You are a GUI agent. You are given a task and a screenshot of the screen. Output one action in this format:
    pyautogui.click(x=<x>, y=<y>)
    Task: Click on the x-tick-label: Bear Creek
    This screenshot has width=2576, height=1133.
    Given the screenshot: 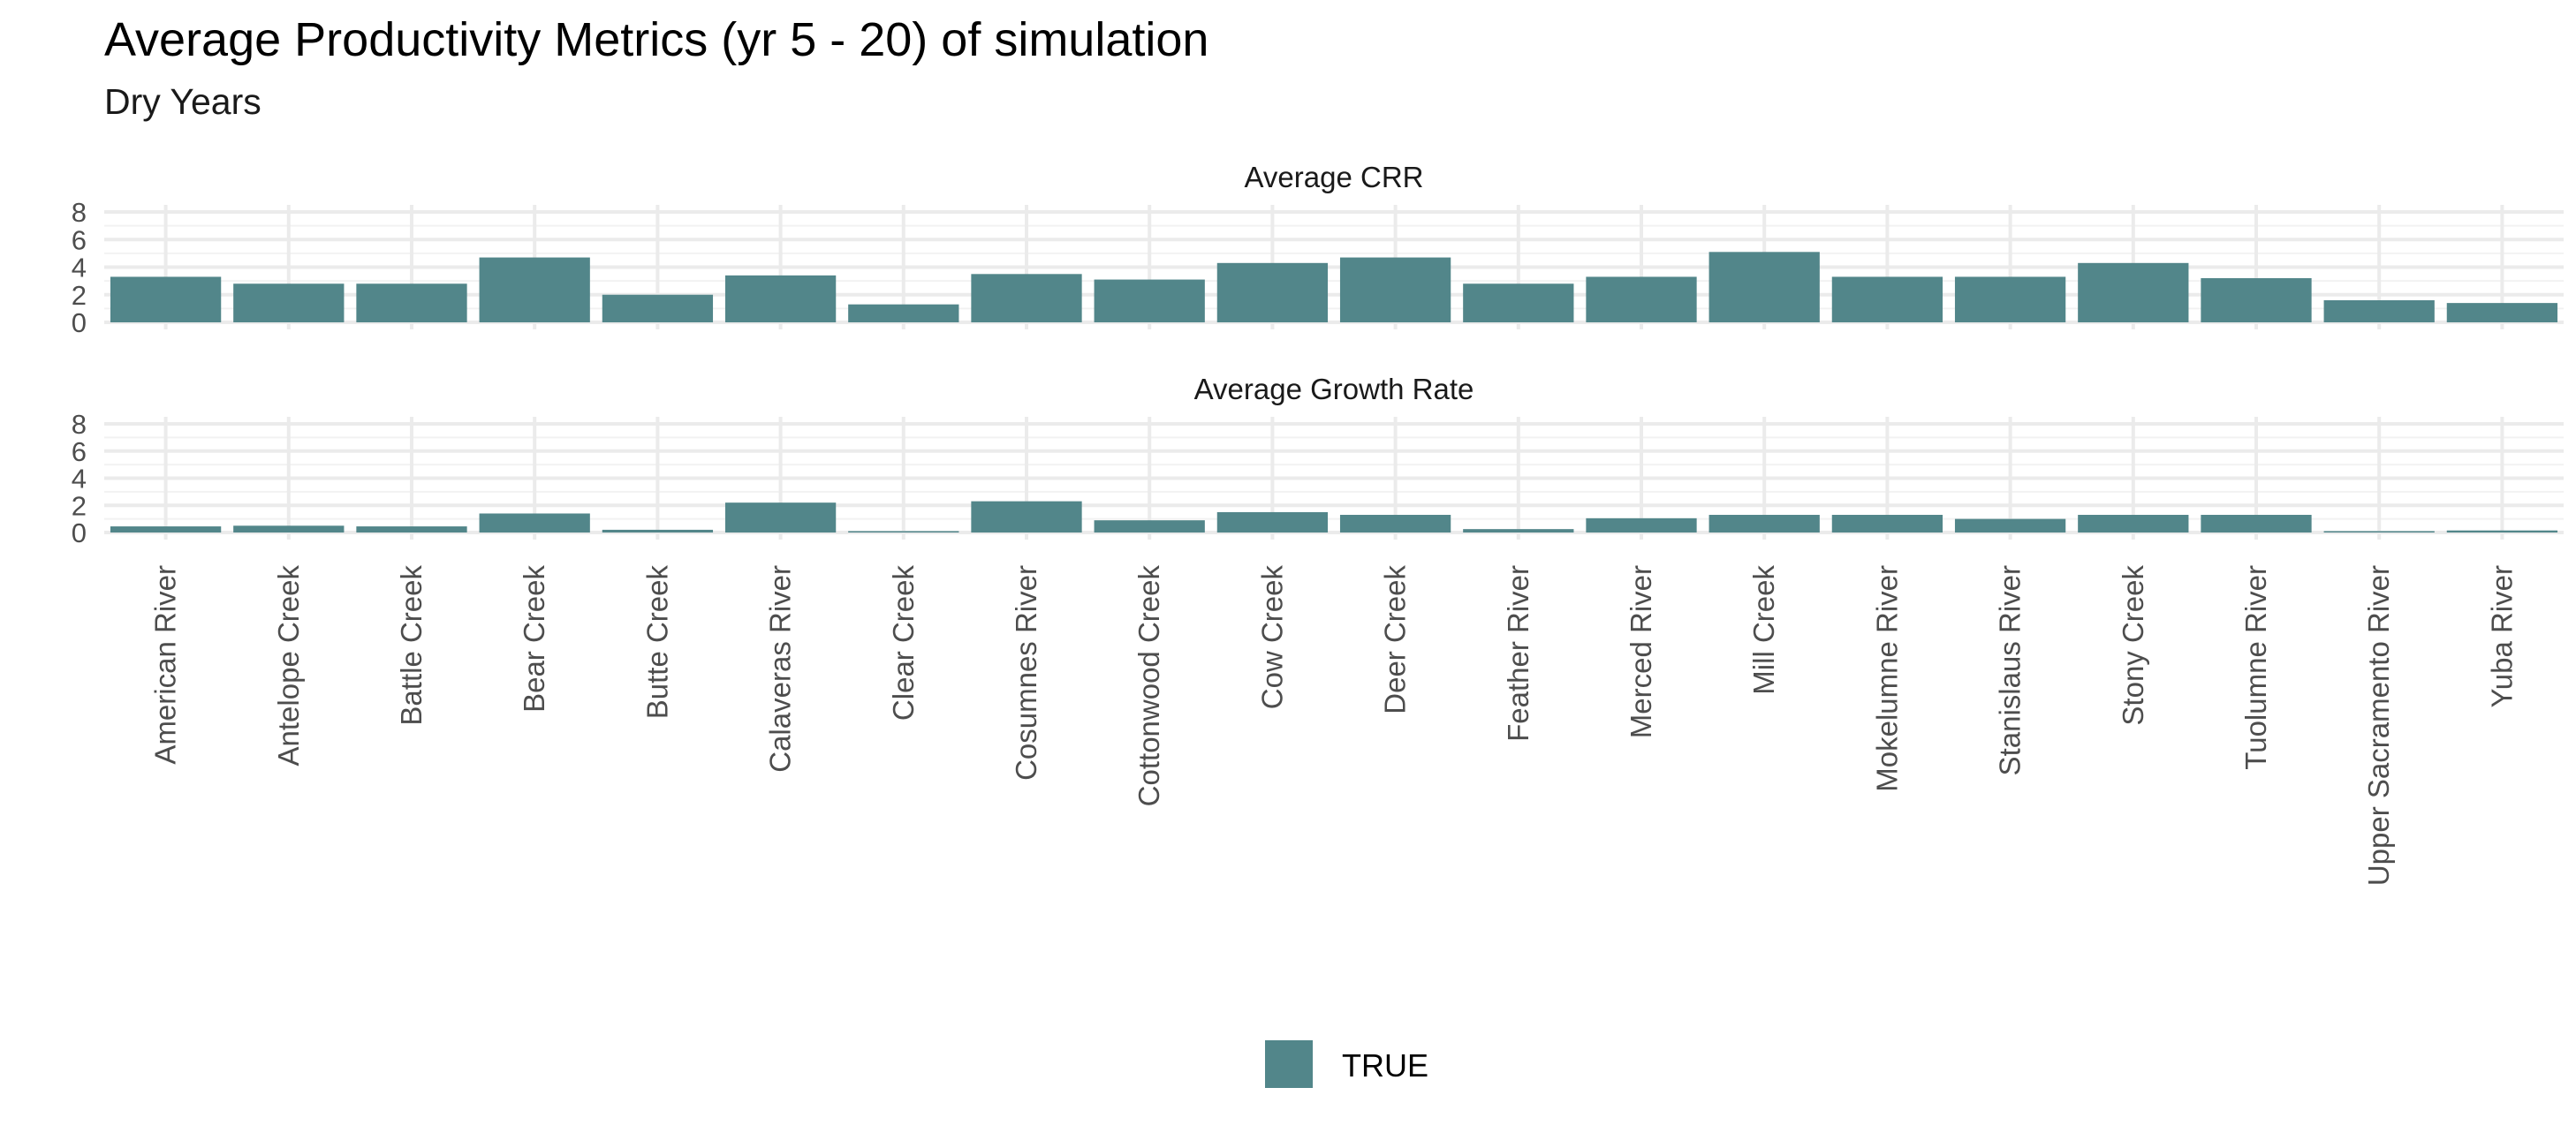 What is the action you would take?
    pyautogui.click(x=534, y=639)
    